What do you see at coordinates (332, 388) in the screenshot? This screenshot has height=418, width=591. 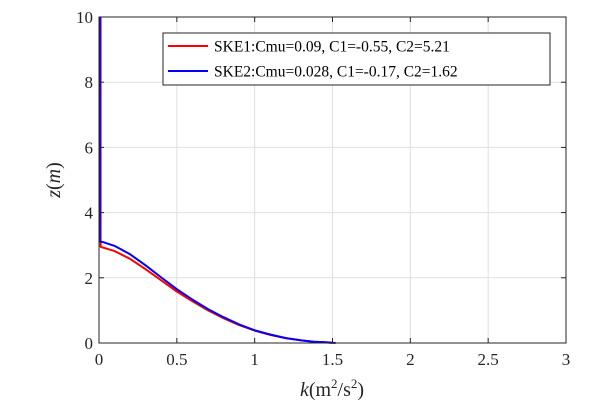 I see `x-axis-label: k(m2/s2)` at bounding box center [332, 388].